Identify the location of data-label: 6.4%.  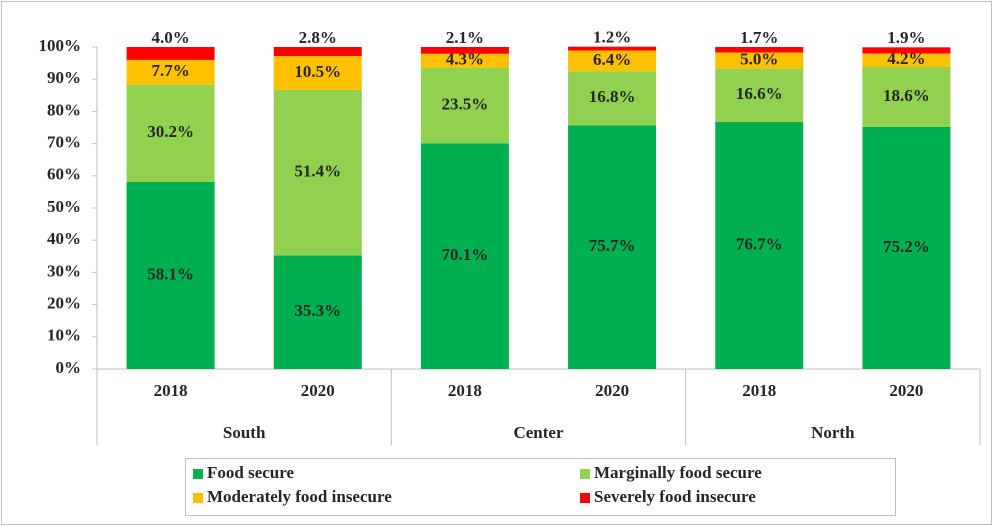
(612, 59).